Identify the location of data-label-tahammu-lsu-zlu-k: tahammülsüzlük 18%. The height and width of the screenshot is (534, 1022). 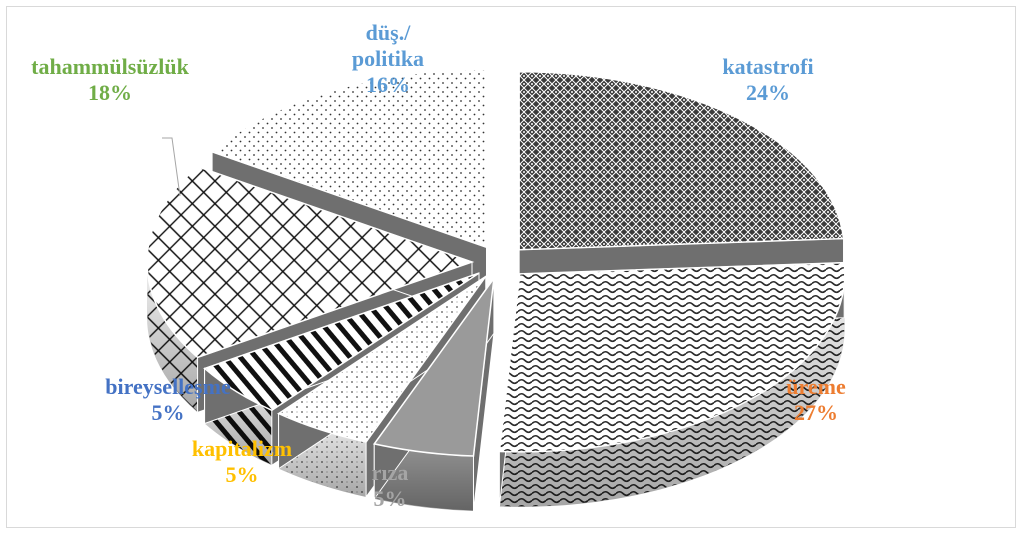
(110, 79).